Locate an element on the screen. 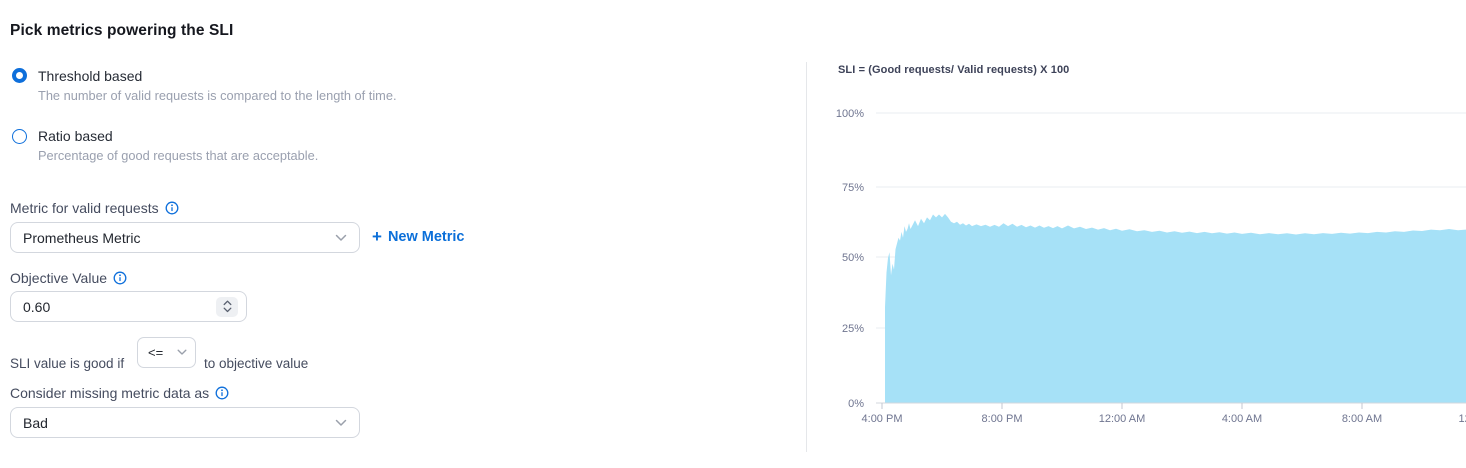 The width and height of the screenshot is (1466, 468). objective-value-input: 0.60 is located at coordinates (128, 306).